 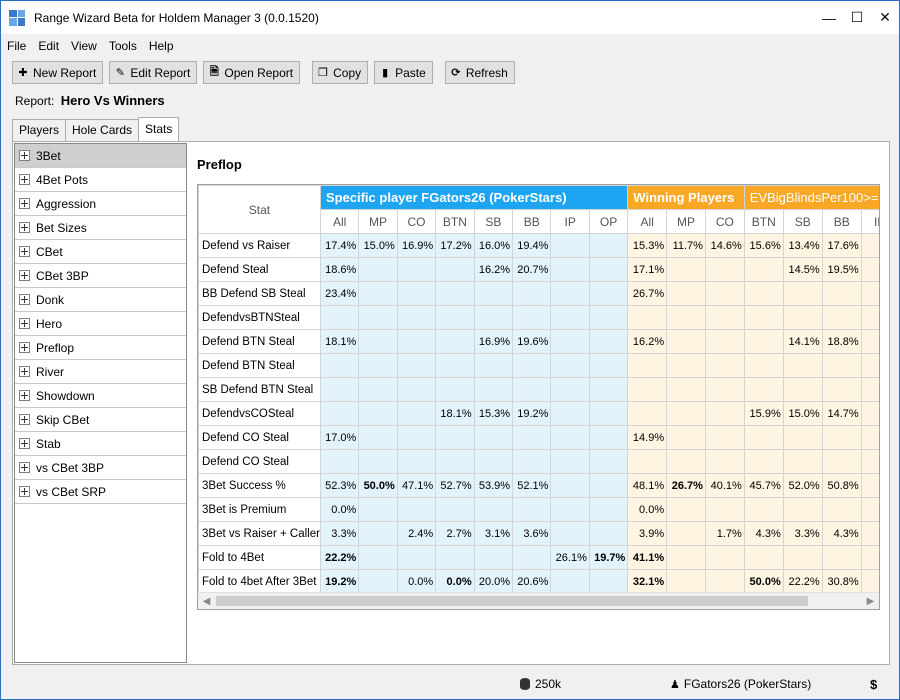 I want to click on menu-tools: Tools, so click(x=122, y=46).